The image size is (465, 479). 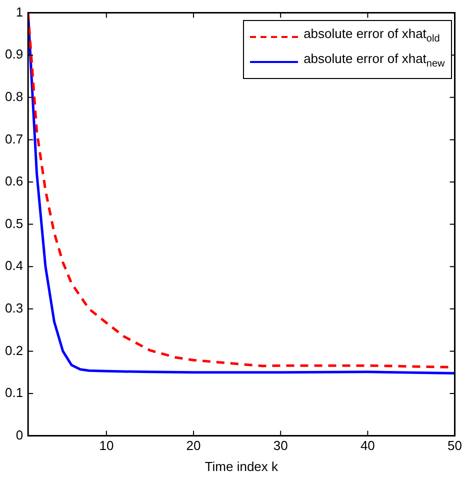 I want to click on y-tick-label: 0.7, so click(x=14, y=138).